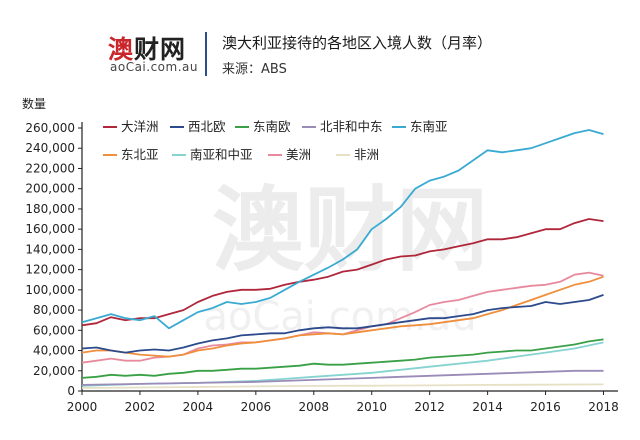  I want to click on y-tick-label: 0, so click(71, 391).